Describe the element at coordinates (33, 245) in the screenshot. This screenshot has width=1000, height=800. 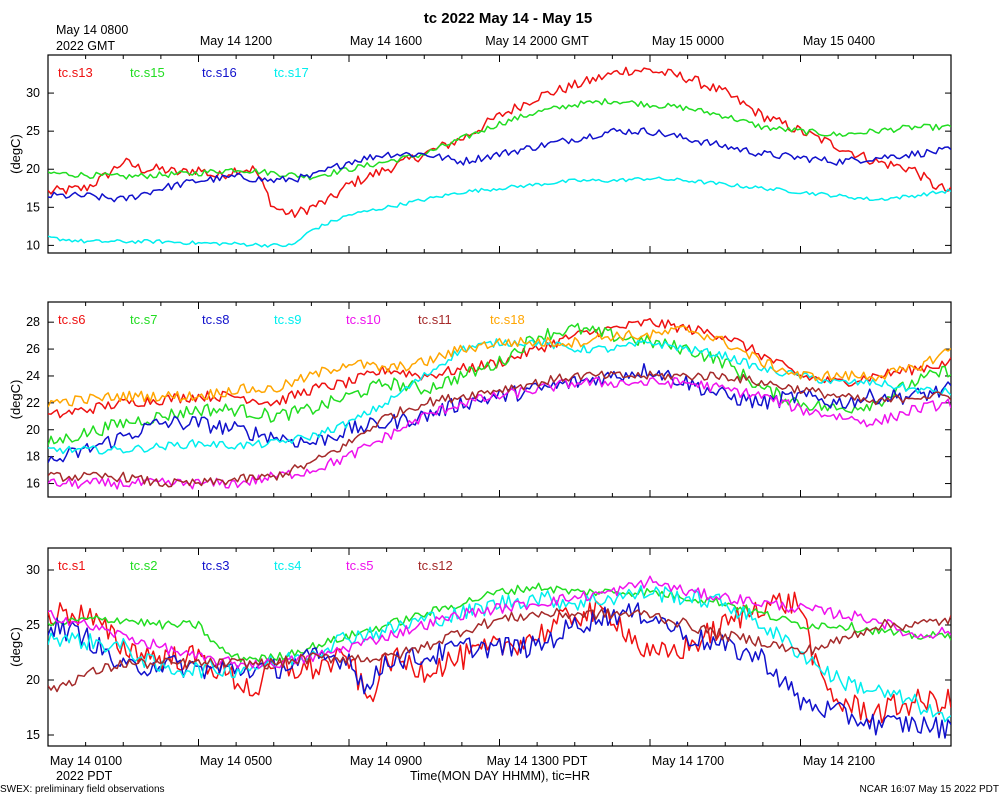
I see `y-tick-label: 10` at that location.